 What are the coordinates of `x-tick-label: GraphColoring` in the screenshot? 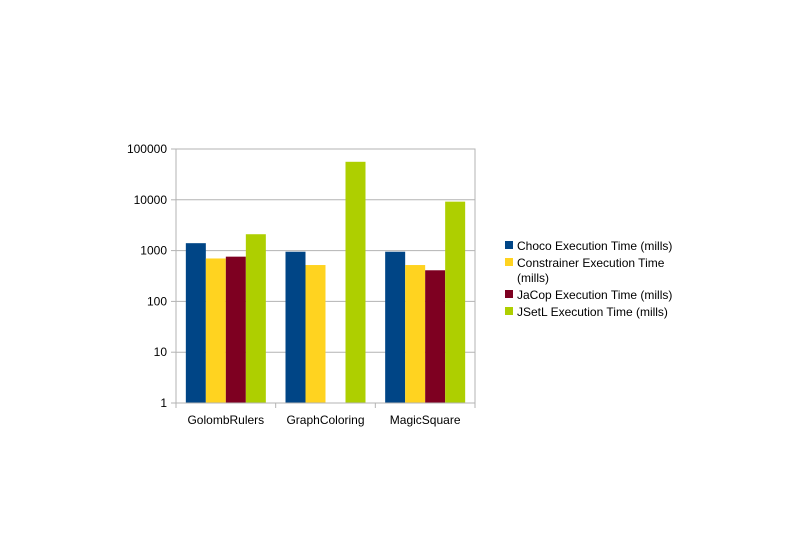 It's located at (325, 420).